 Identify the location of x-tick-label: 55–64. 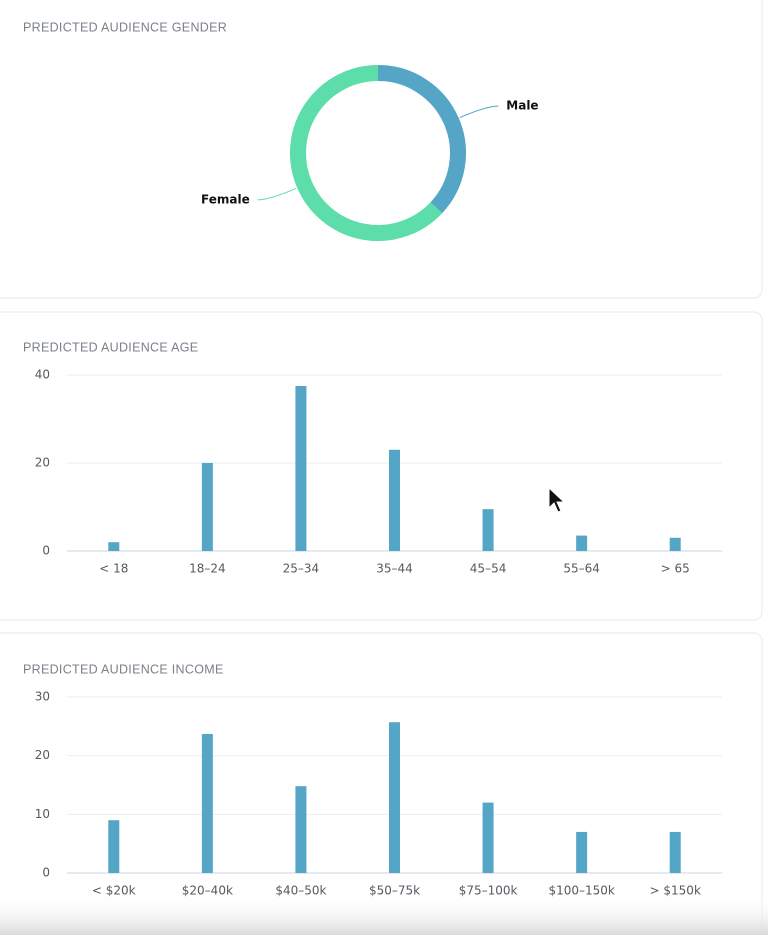
(581, 569).